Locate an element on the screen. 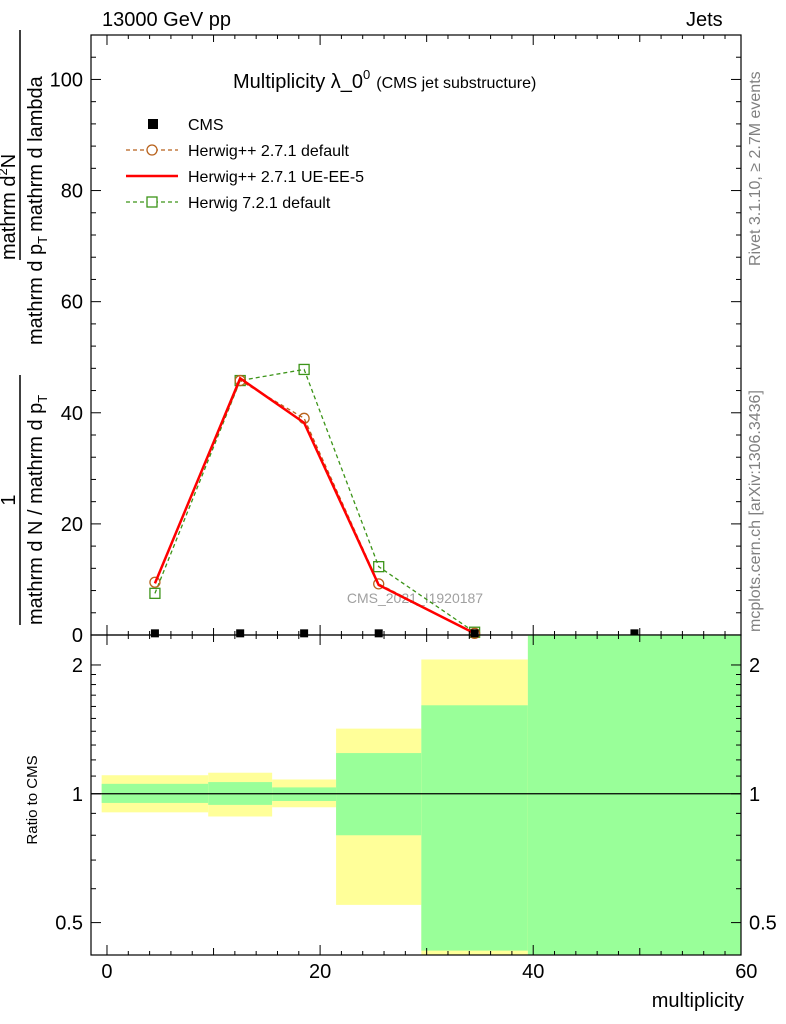 The width and height of the screenshot is (786, 1024). legend-entry: Herwig++ 2.7.1 UE-EE-5 is located at coordinates (245, 177).